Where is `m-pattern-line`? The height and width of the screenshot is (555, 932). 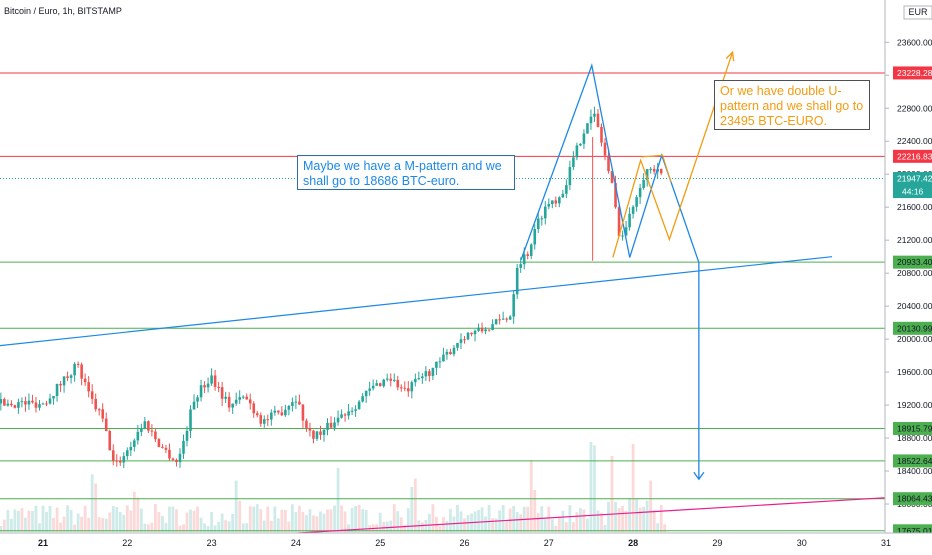 m-pattern-line is located at coordinates (610, 271).